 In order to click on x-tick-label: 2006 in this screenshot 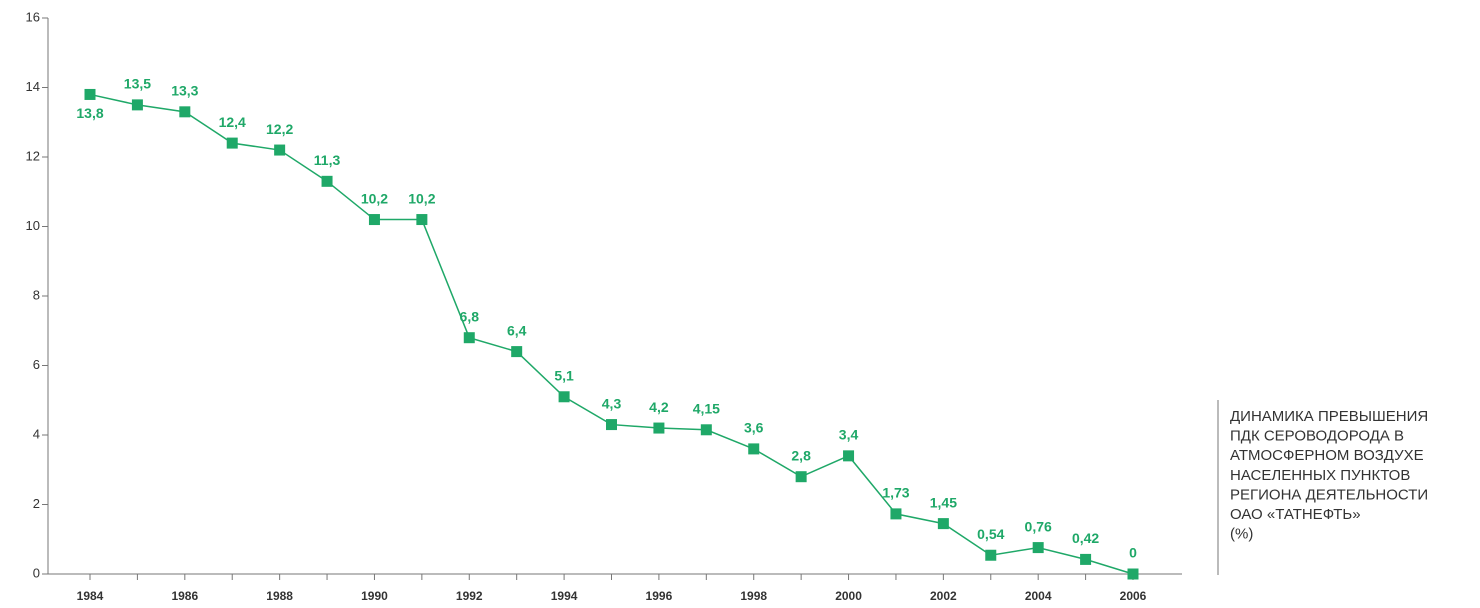, I will do `click(1133, 596)`.